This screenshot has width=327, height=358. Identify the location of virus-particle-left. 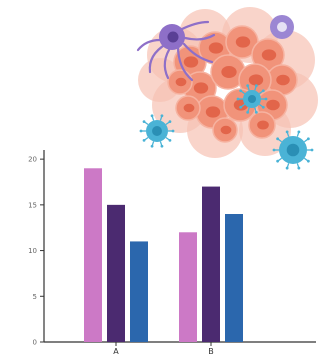
(157, 131).